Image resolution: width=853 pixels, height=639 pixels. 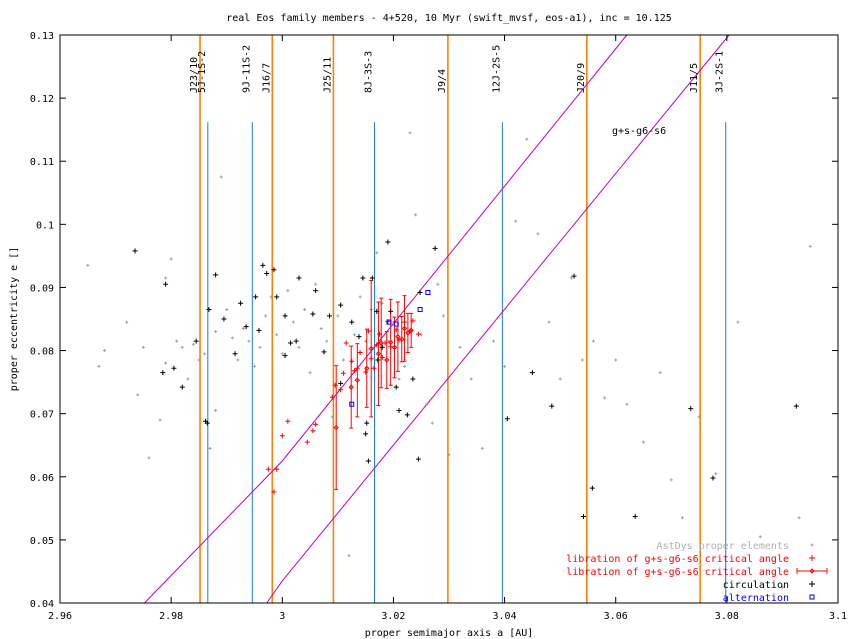 I want to click on x-tick-label: 2.98, so click(x=171, y=616).